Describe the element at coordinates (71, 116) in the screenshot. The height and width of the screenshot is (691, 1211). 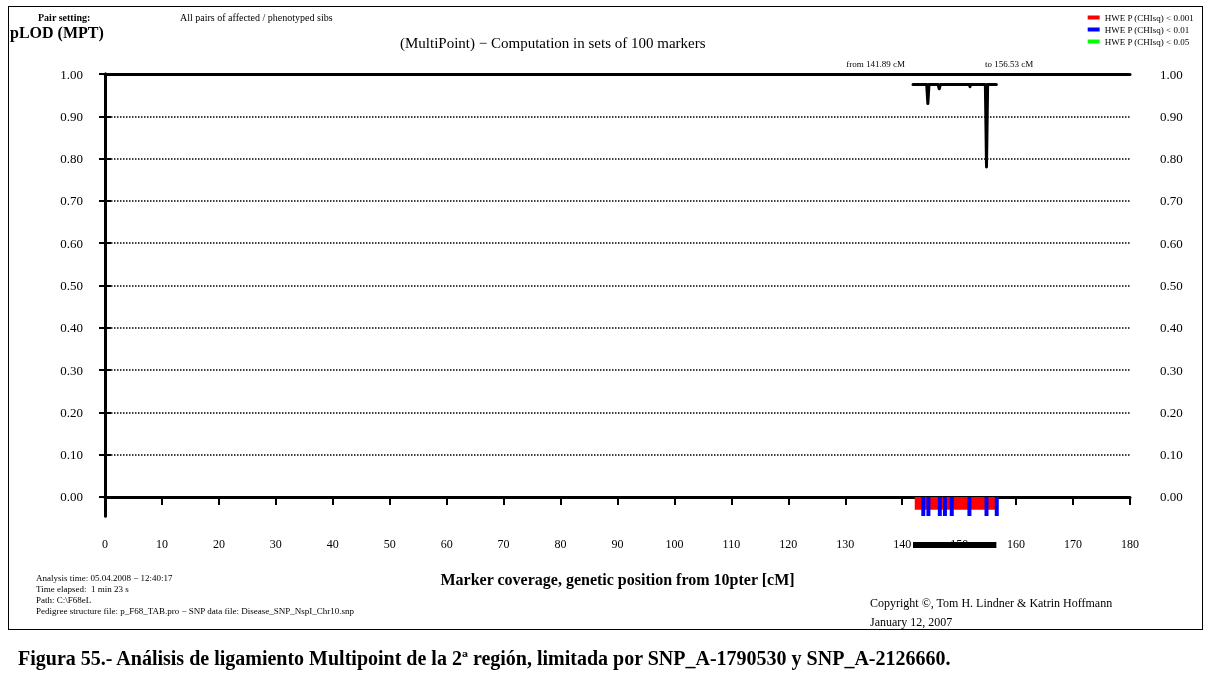
I see `y-tick-label: 0.90` at that location.